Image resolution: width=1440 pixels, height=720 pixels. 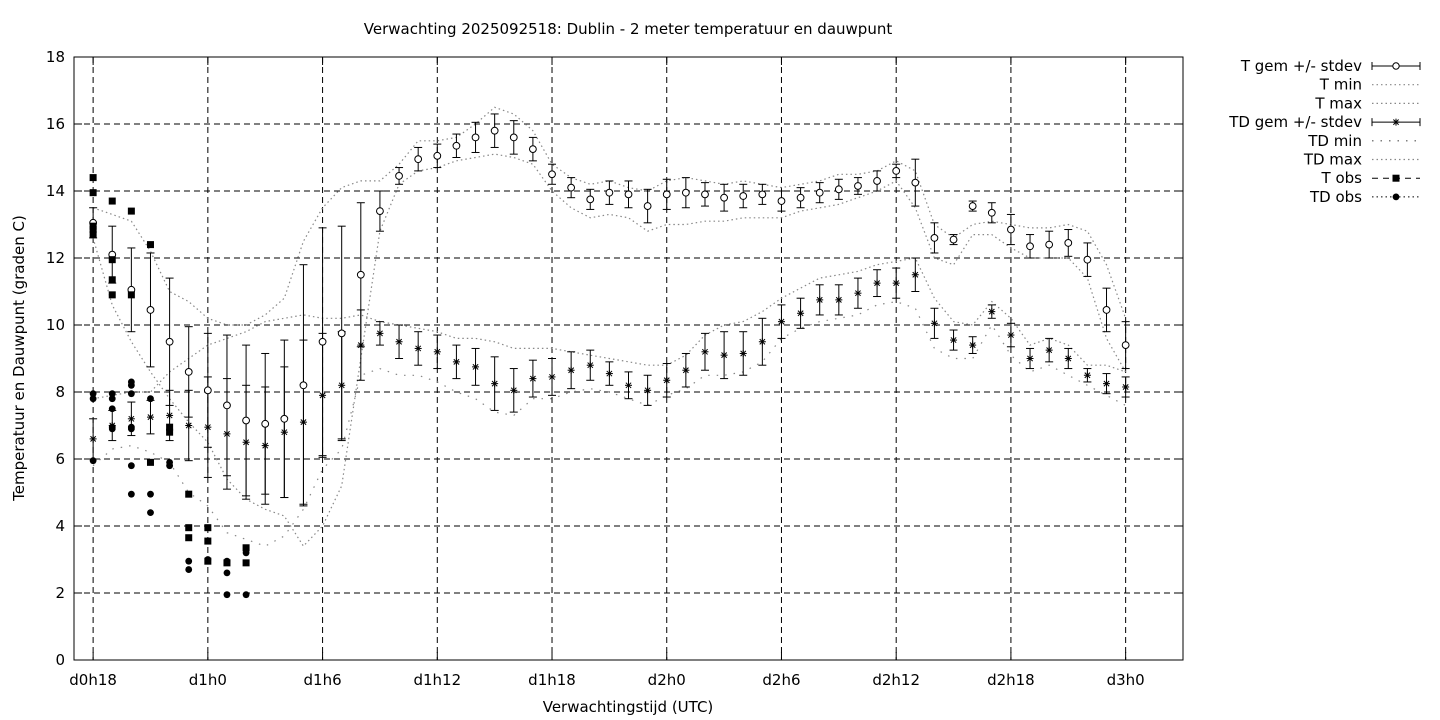 What do you see at coordinates (55, 325) in the screenshot?
I see `y-tick-label: 10` at bounding box center [55, 325].